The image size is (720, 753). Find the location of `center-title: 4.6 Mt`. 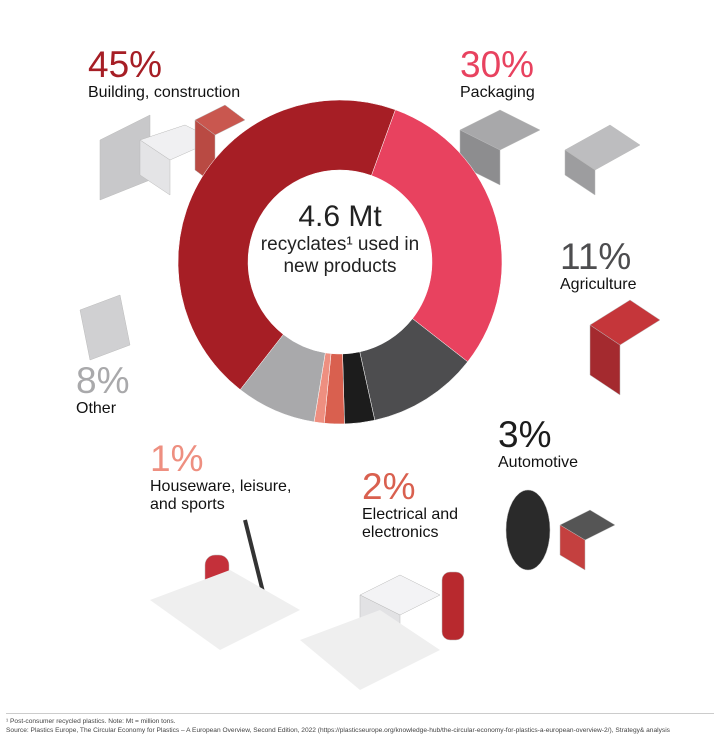

center-title: 4.6 Mt is located at coordinates (340, 216).